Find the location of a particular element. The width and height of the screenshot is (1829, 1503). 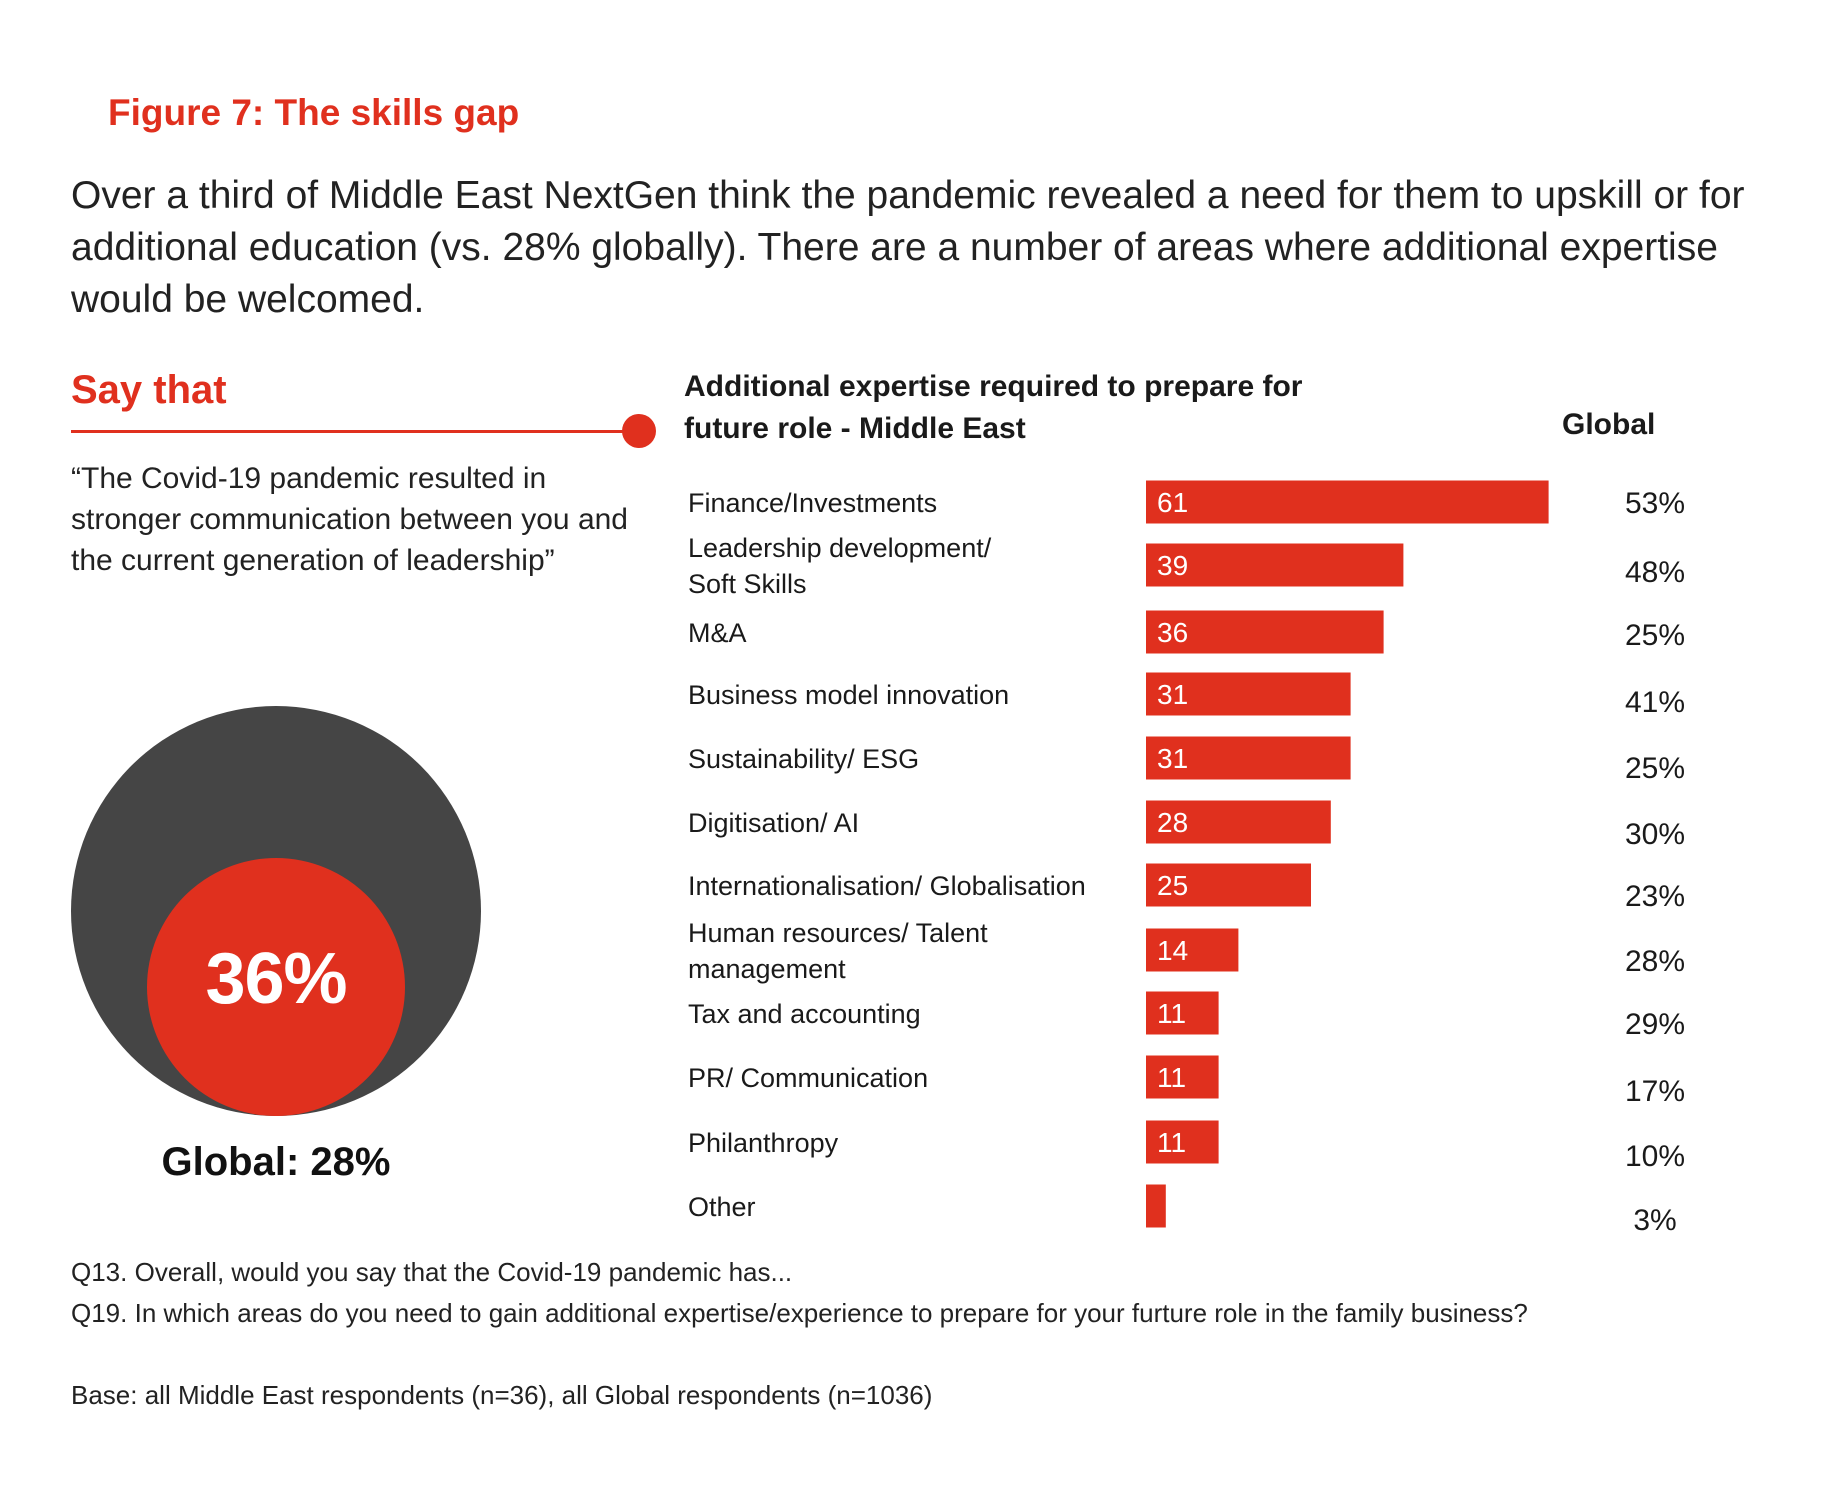

bar-value-label: 61 is located at coordinates (1172, 502).